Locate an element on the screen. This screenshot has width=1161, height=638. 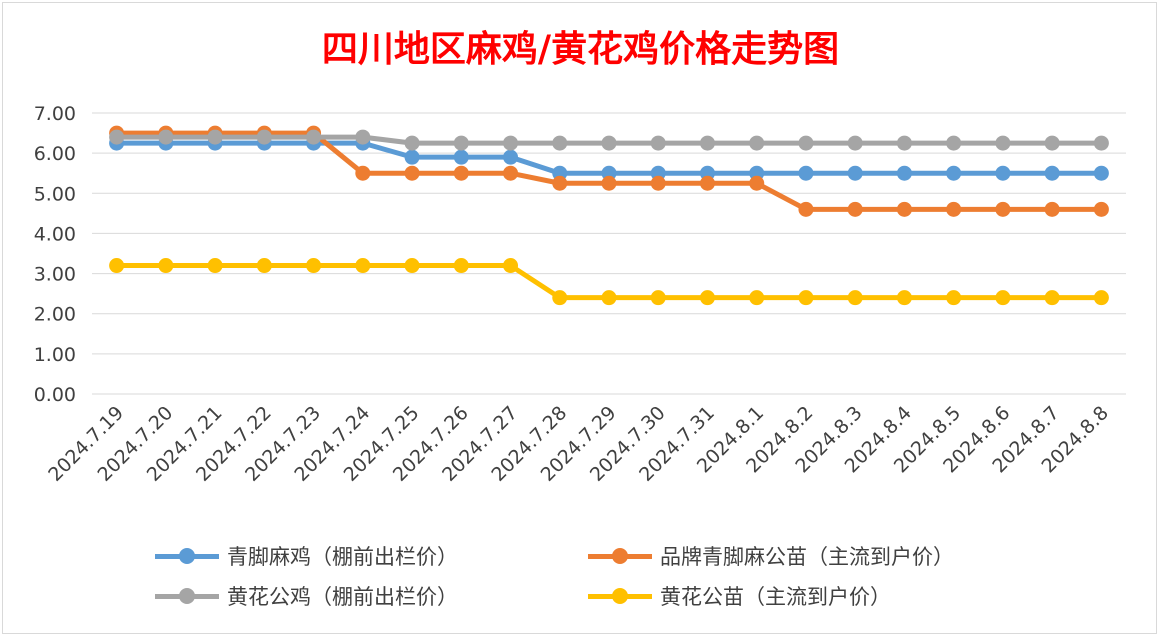
y-tick-label-2: 2.00 is located at coordinates (55, 315).